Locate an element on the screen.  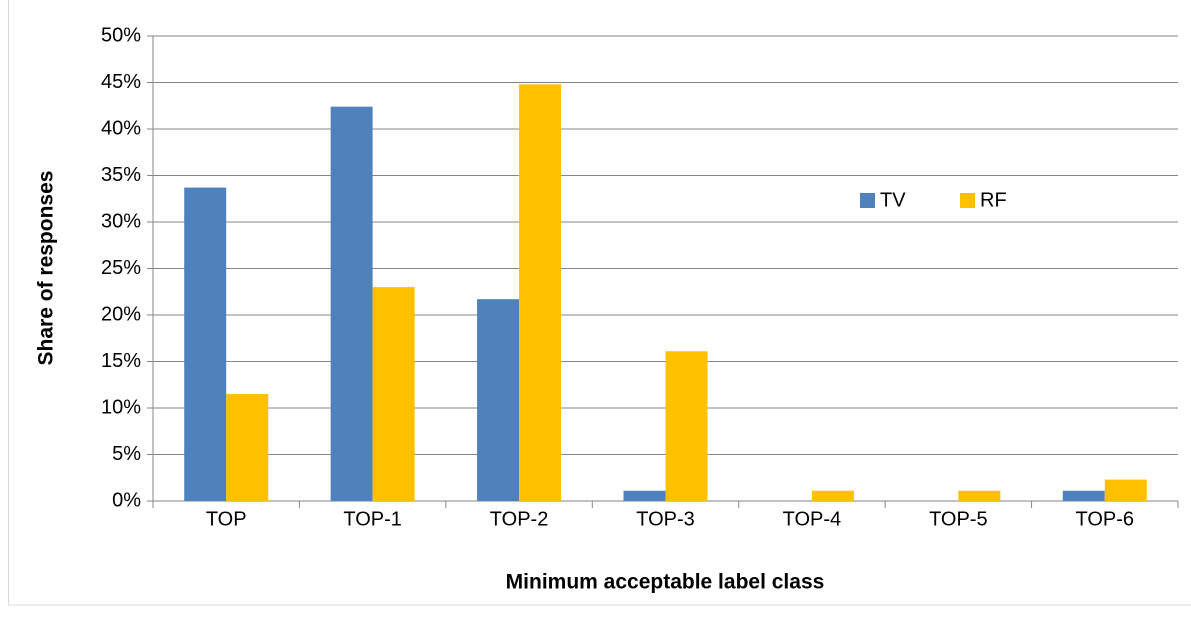
x-tick-label: TOP-1 is located at coordinates (372, 519).